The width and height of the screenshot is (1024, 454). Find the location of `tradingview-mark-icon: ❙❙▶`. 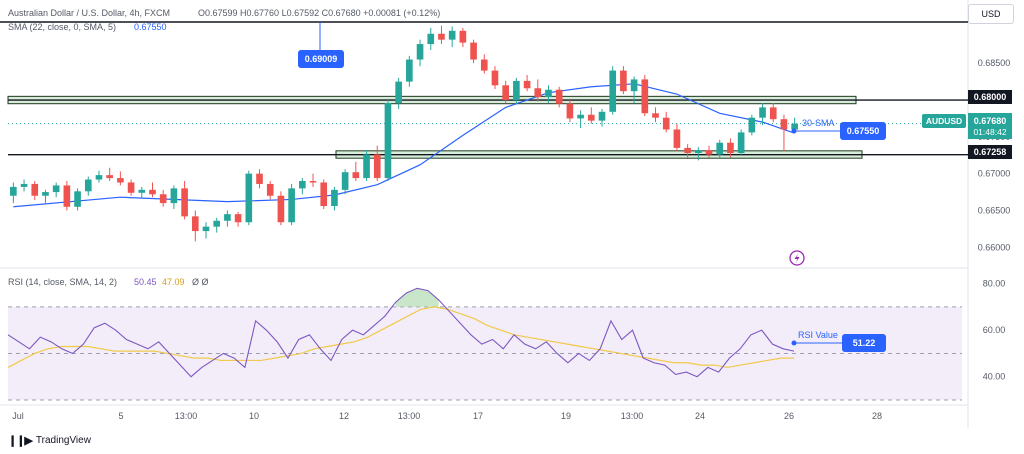

tradingview-mark-icon: ❙❙▶ is located at coordinates (20, 441).